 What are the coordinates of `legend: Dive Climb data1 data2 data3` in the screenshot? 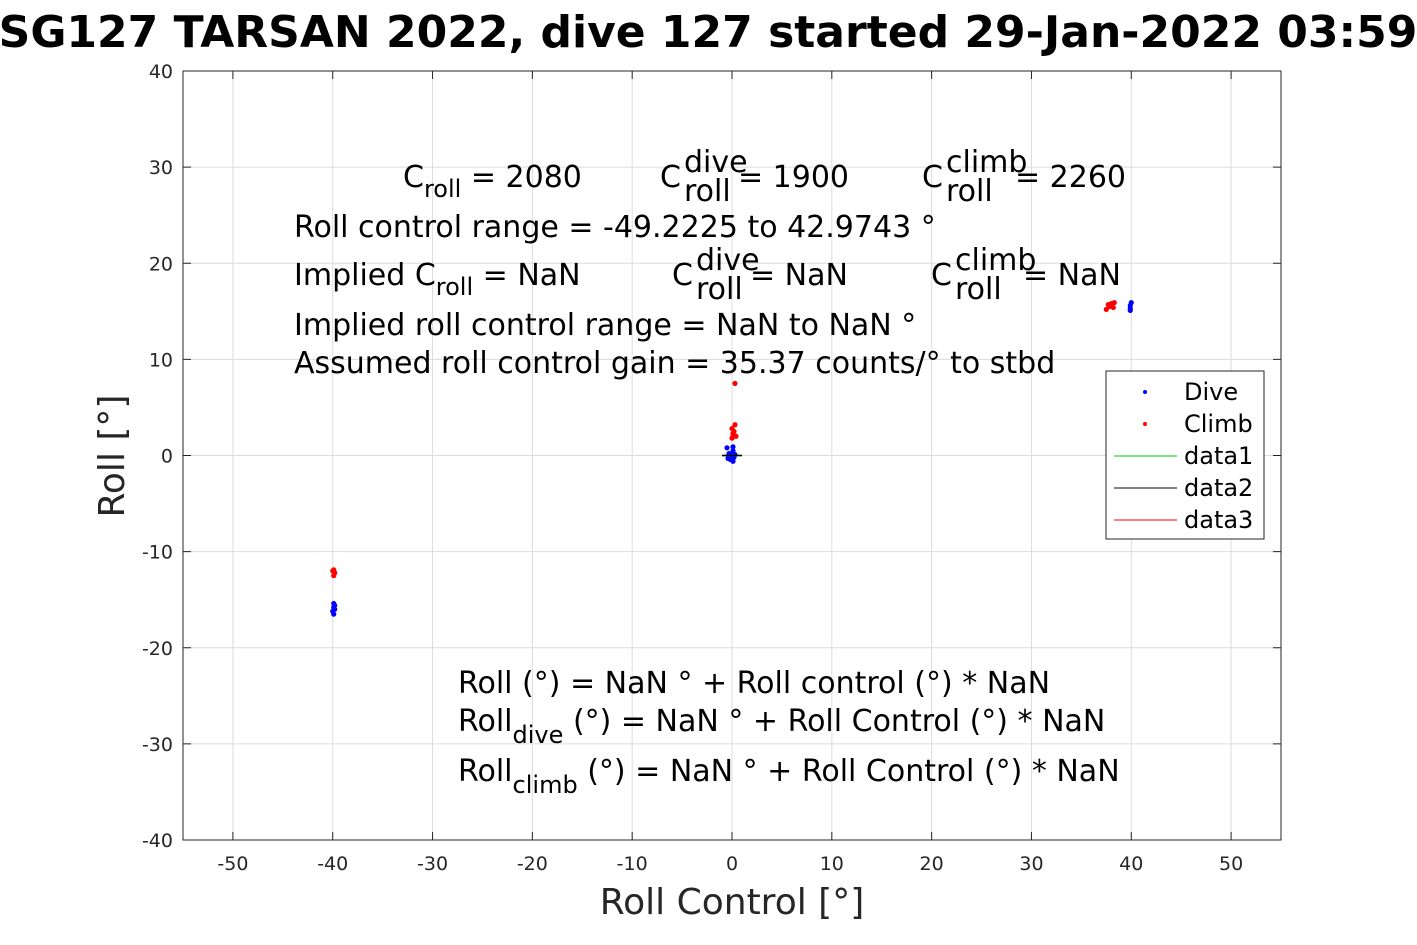 It's located at (1185, 455).